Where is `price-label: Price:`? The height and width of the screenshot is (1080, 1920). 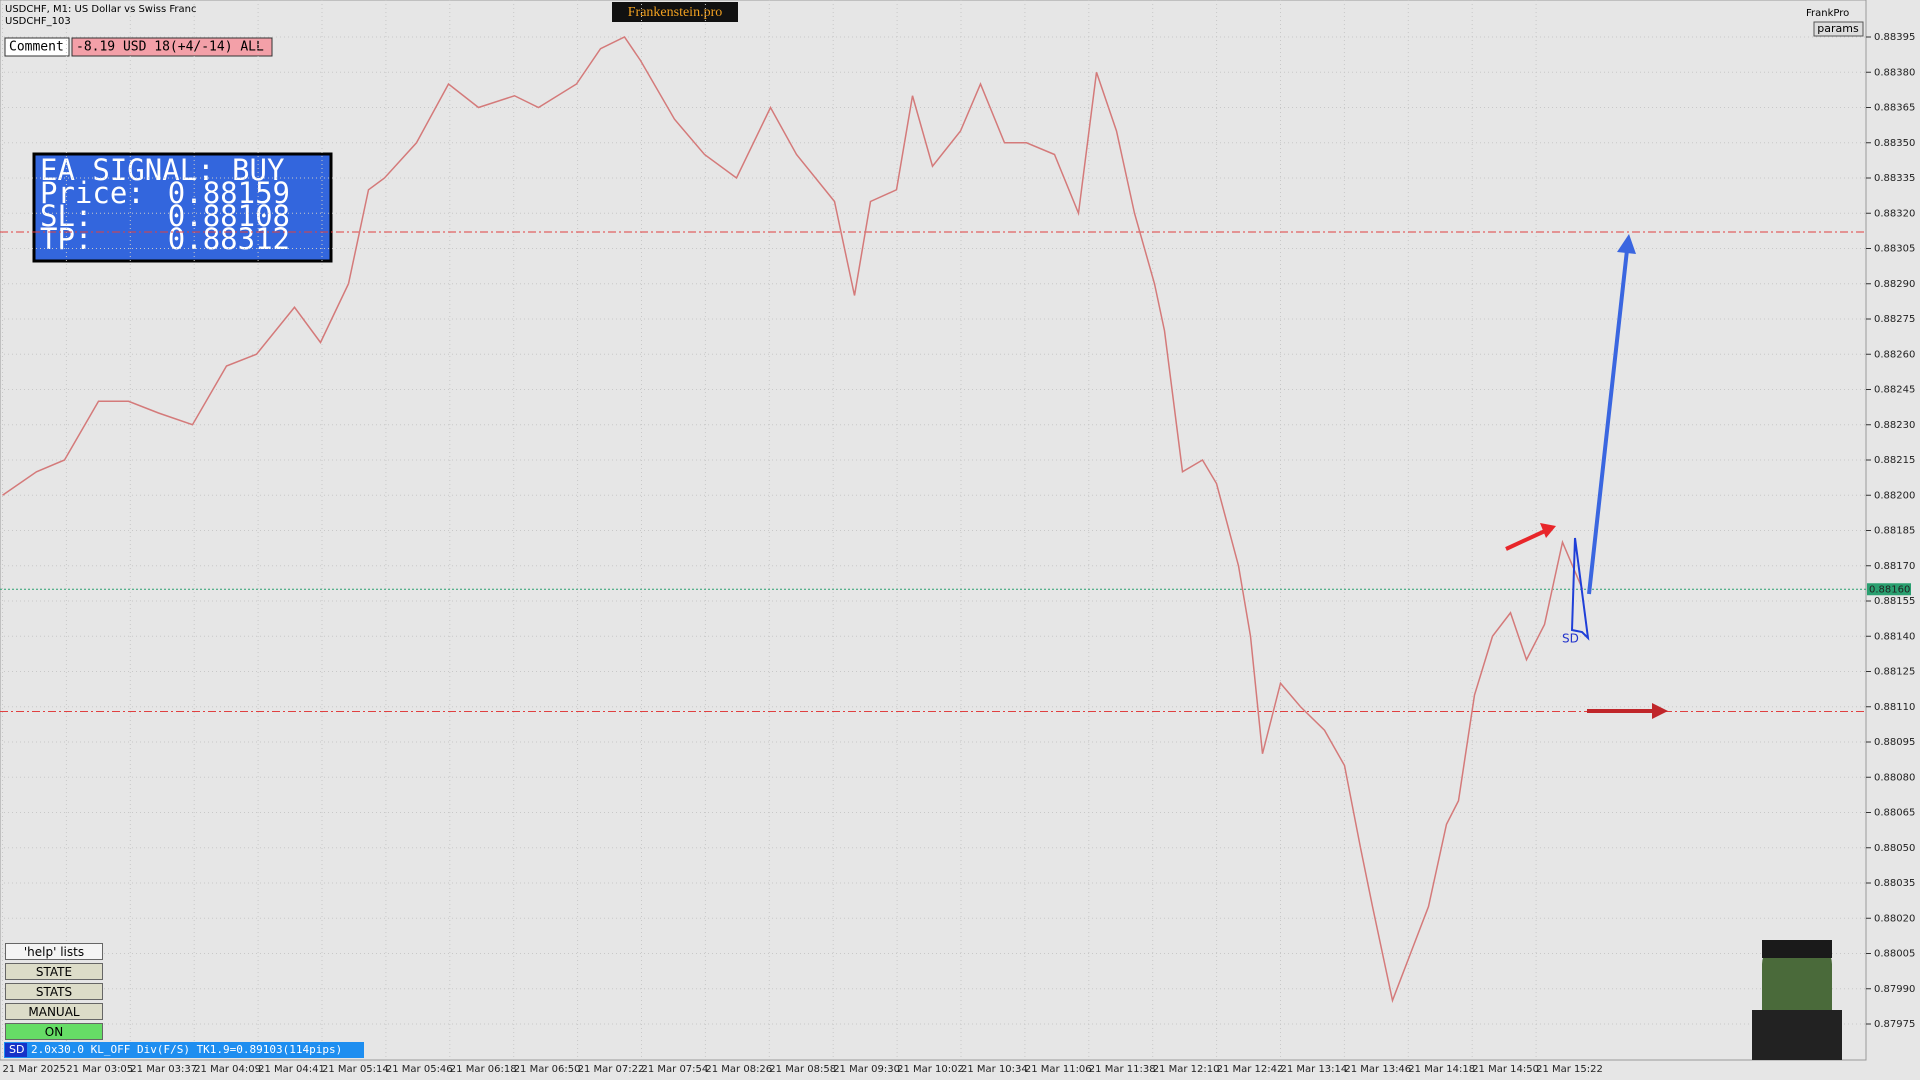 price-label: Price: is located at coordinates (92, 193).